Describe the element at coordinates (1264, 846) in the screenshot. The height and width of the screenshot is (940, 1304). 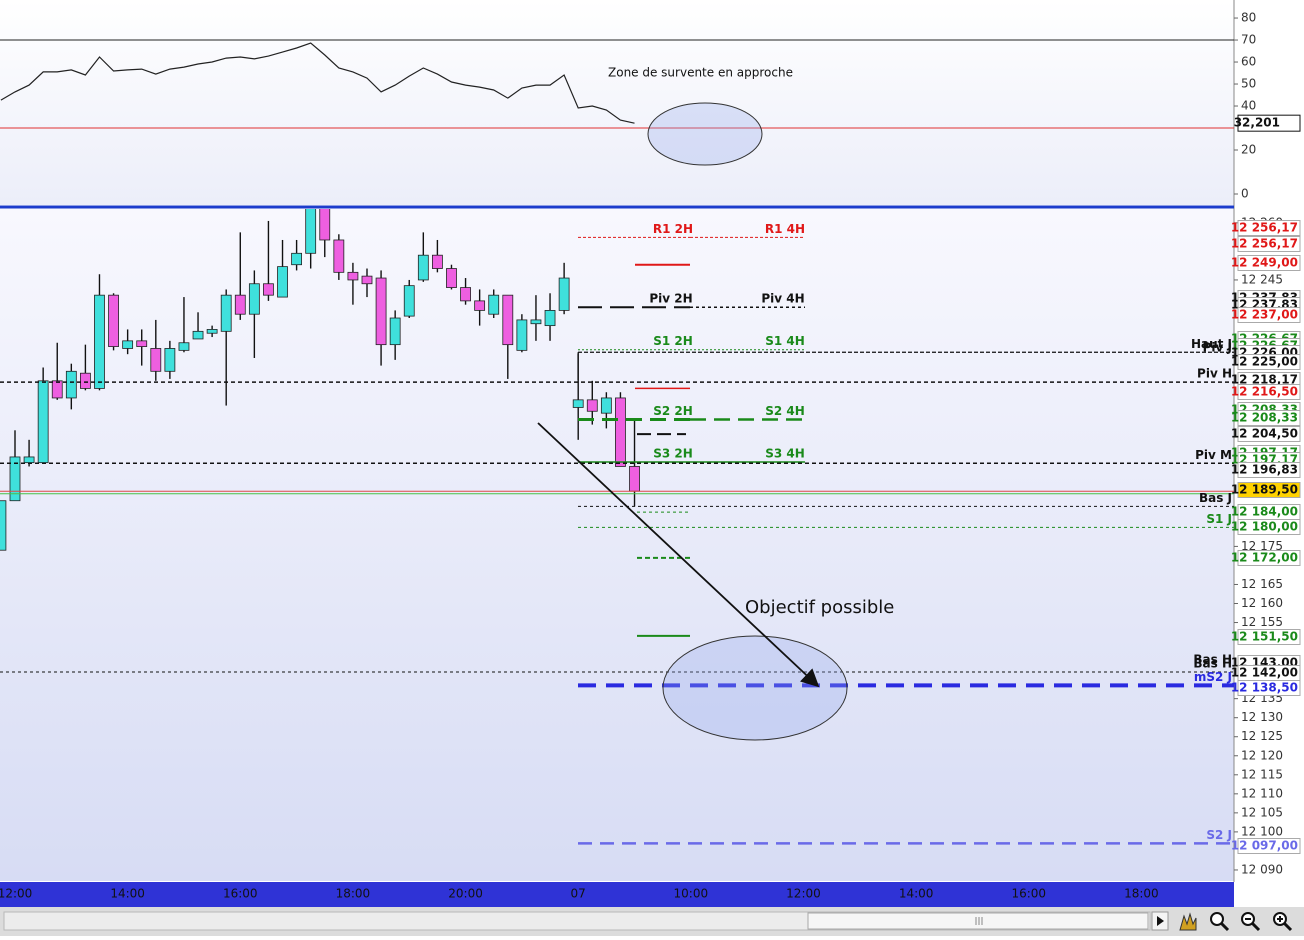
I see `level-value-label: 12 097,00` at that location.